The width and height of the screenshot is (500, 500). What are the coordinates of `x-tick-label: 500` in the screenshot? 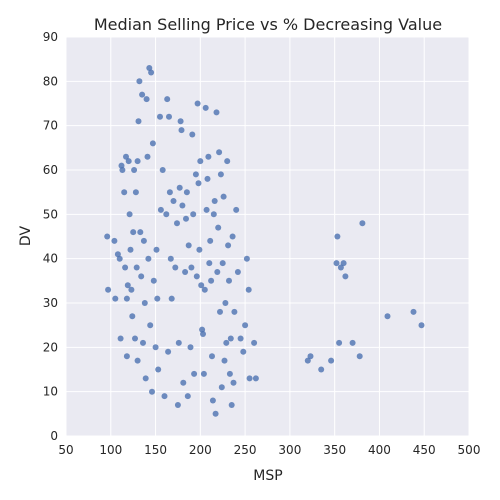 It's located at (469, 450).